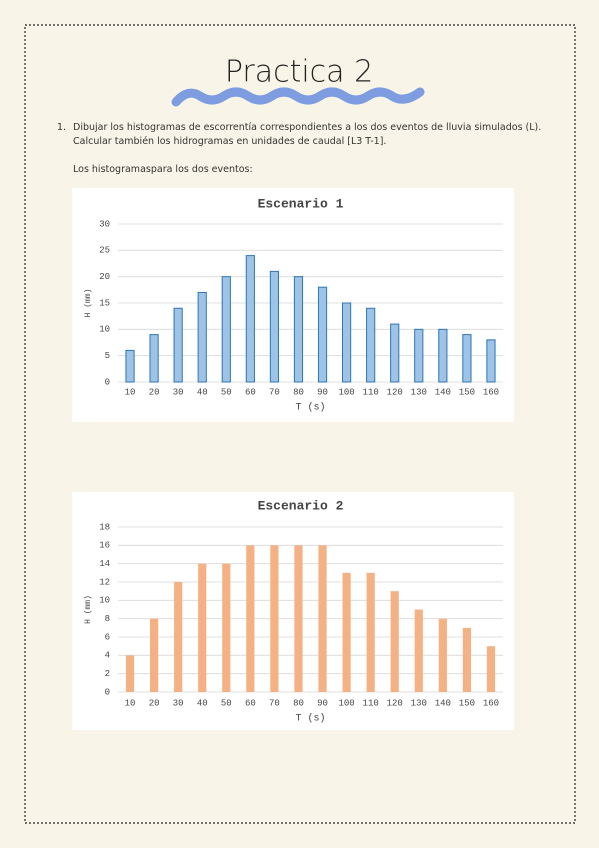 This screenshot has height=848, width=599. Describe the element at coordinates (107, 356) in the screenshot. I see `y-tick-label: 5` at that location.